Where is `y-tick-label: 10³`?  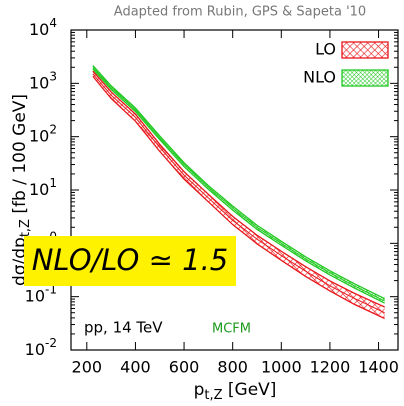
y-tick-label: 10³ is located at coordinates (43, 80).